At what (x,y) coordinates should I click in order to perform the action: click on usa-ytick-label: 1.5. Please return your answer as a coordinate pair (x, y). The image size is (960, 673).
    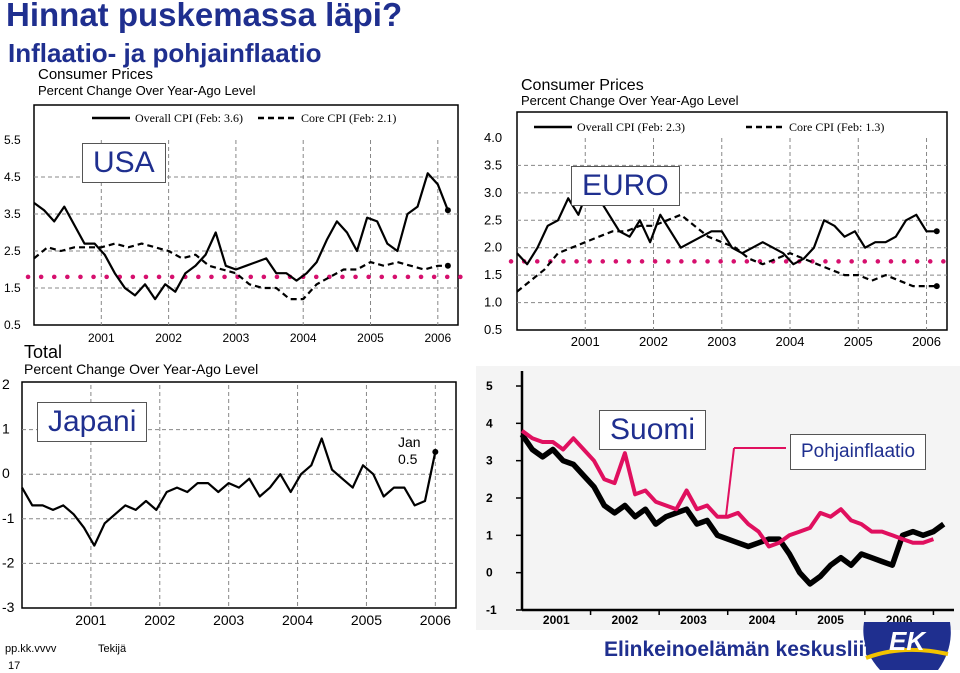
    Looking at the image, I should click on (12, 288).